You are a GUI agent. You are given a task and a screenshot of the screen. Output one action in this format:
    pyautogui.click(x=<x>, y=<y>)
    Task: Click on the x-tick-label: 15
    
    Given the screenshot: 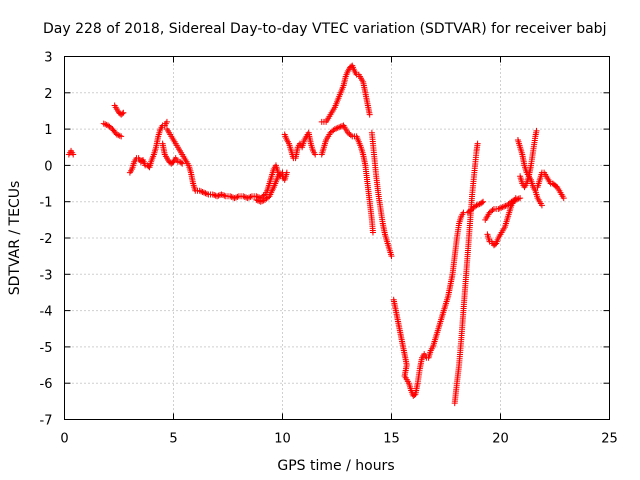 What is the action you would take?
    pyautogui.click(x=391, y=439)
    